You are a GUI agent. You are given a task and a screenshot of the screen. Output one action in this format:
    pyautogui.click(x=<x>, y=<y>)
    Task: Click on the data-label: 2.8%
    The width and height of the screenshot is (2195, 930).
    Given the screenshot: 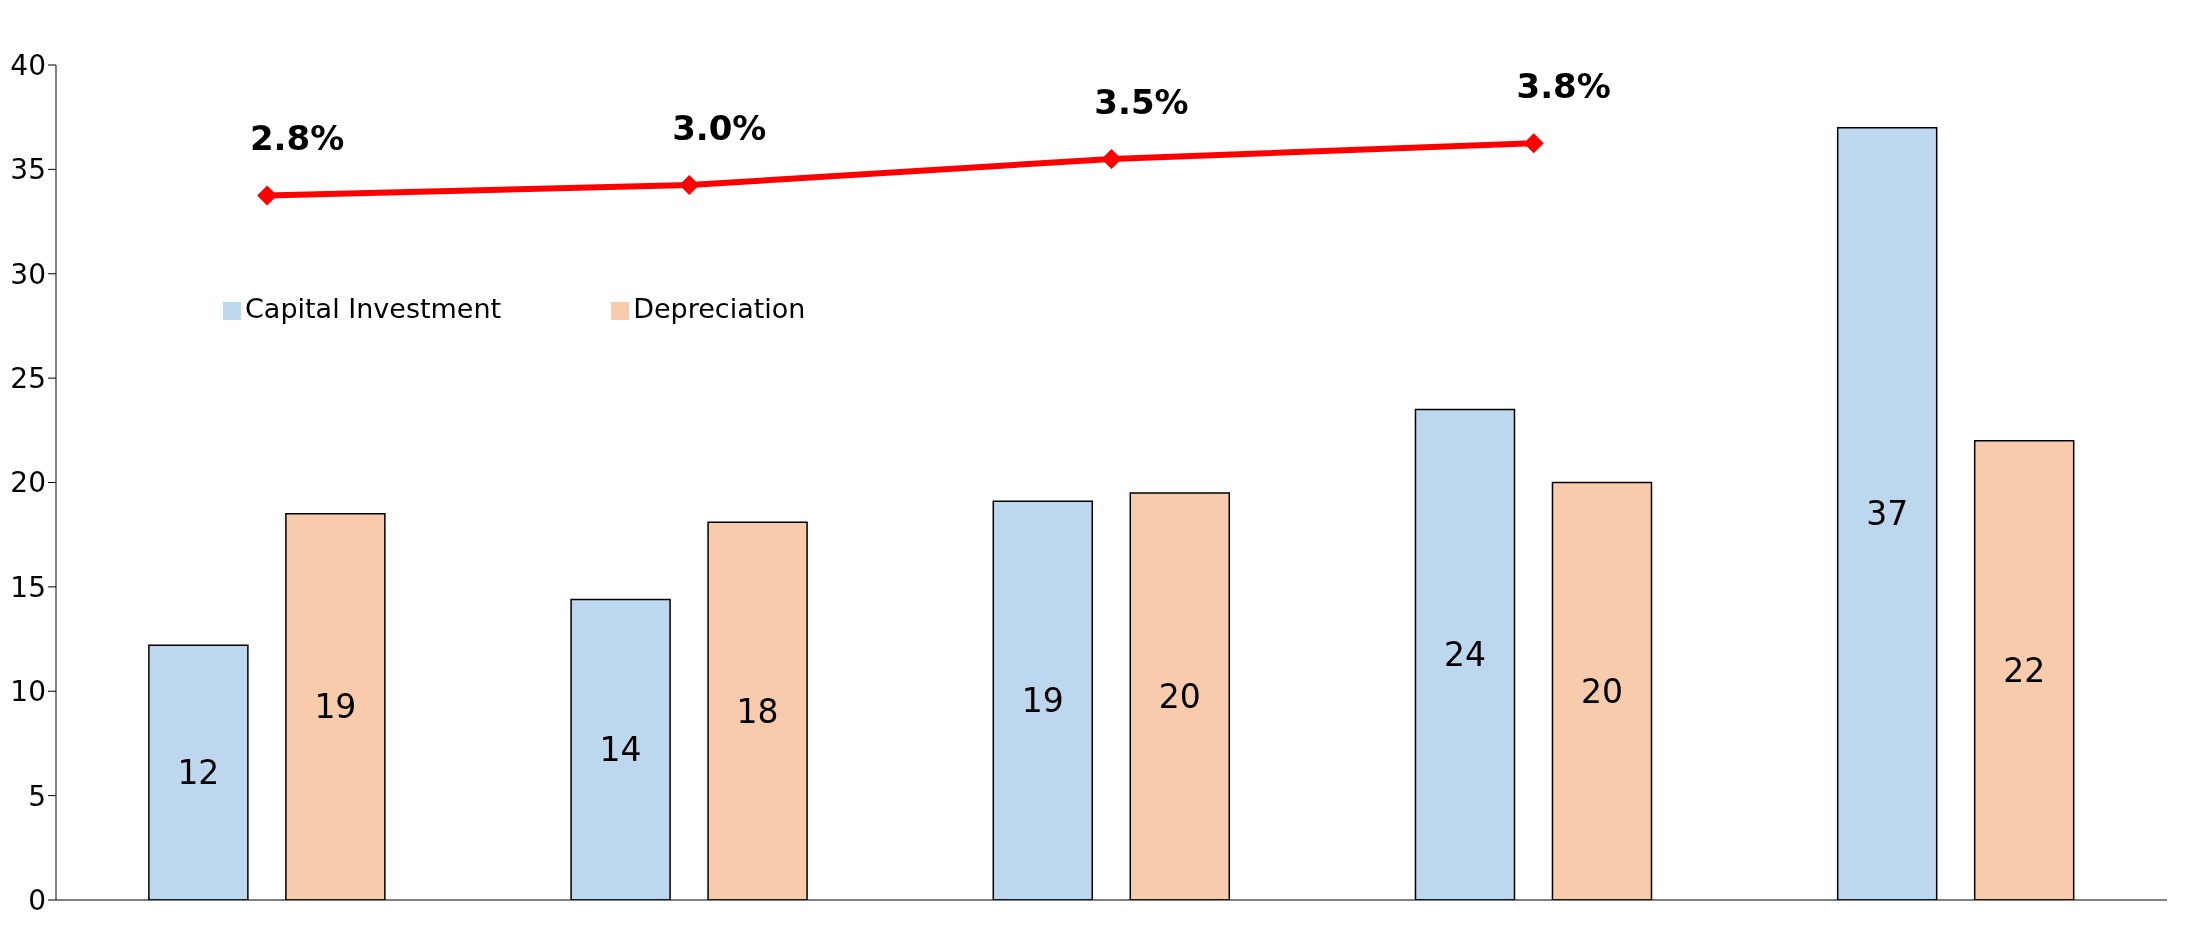 What is the action you would take?
    pyautogui.click(x=297, y=138)
    